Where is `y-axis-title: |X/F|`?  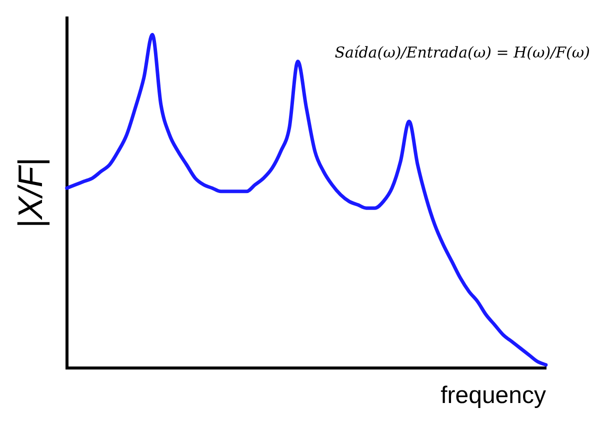 y-axis-title: |X/F| is located at coordinates (31, 193).